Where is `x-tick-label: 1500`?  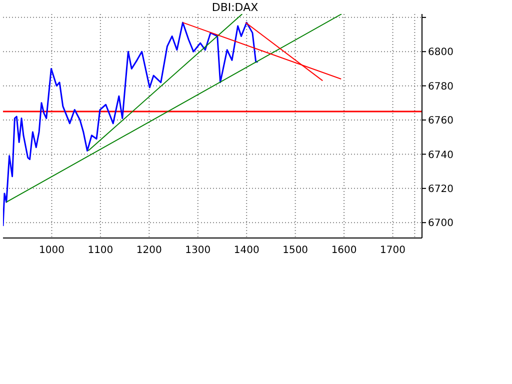
x-tick-label: 1500 is located at coordinates (295, 250).